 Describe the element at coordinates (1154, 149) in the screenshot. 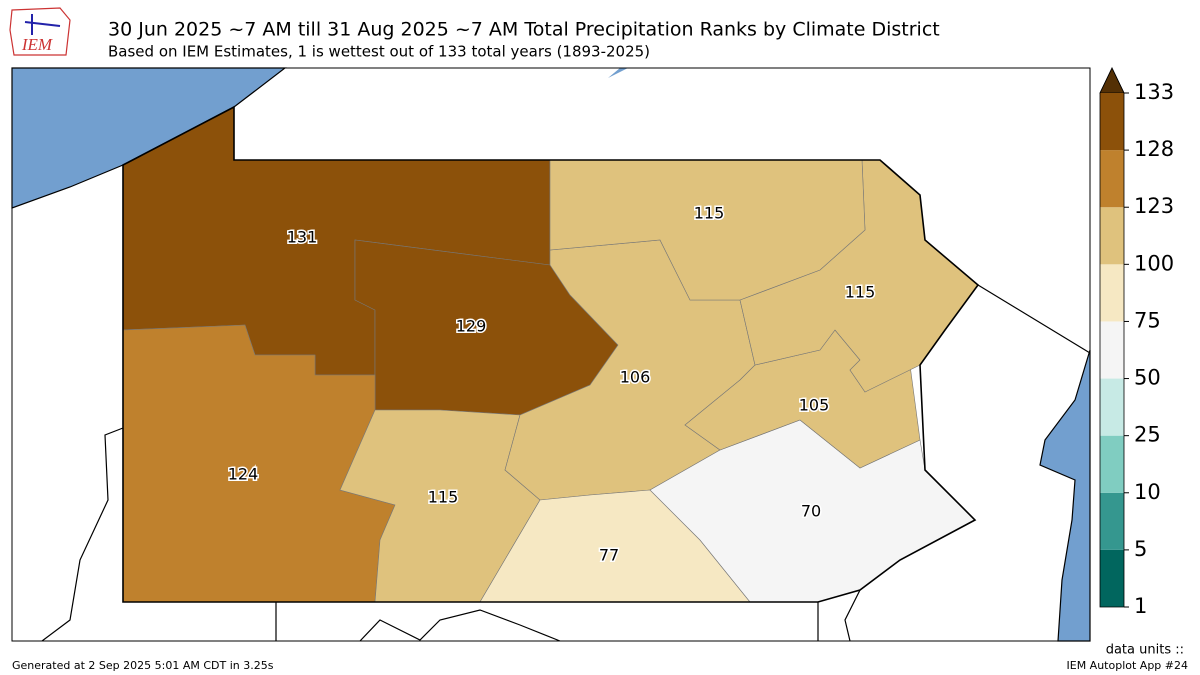

I see `colorbar-tick-label: 128` at that location.